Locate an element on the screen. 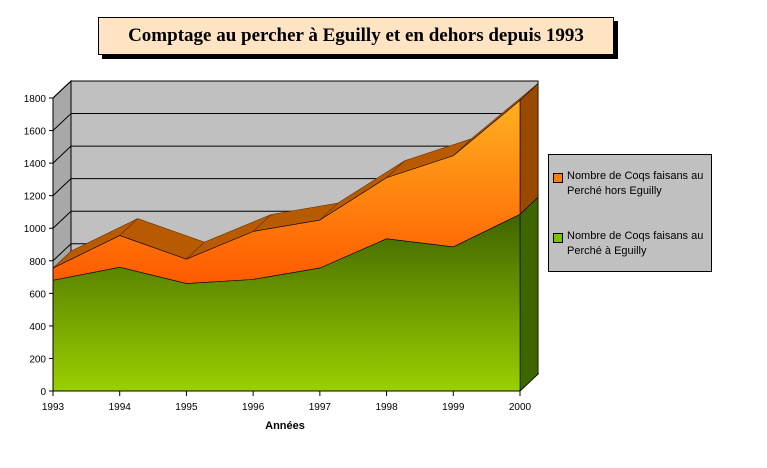 This screenshot has width=767, height=468. legend-swatch-green is located at coordinates (558, 238).